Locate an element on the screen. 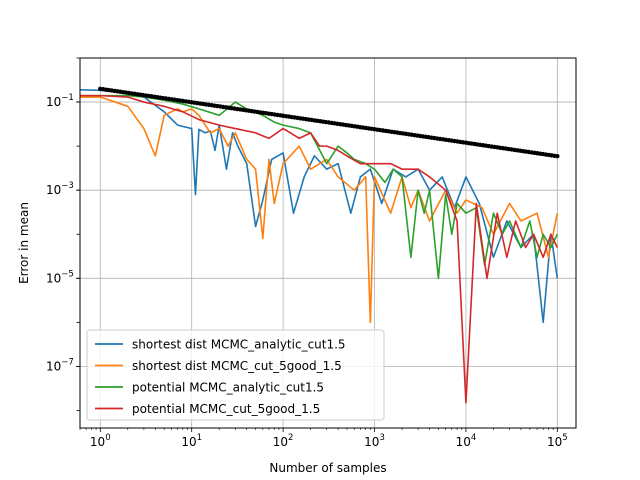 This screenshot has height=480, width=640. x-axis-ticks: 10⁰ 10¹ 10² 10³ 10⁴ 10⁵ is located at coordinates (323, 438).